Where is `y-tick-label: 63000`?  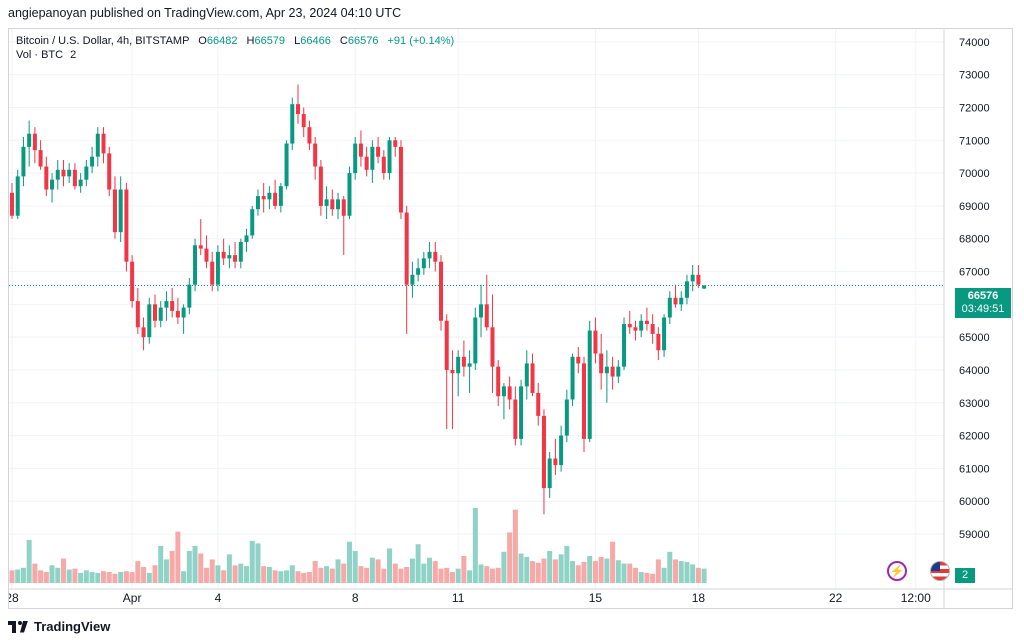 y-tick-label: 63000 is located at coordinates (974, 404).